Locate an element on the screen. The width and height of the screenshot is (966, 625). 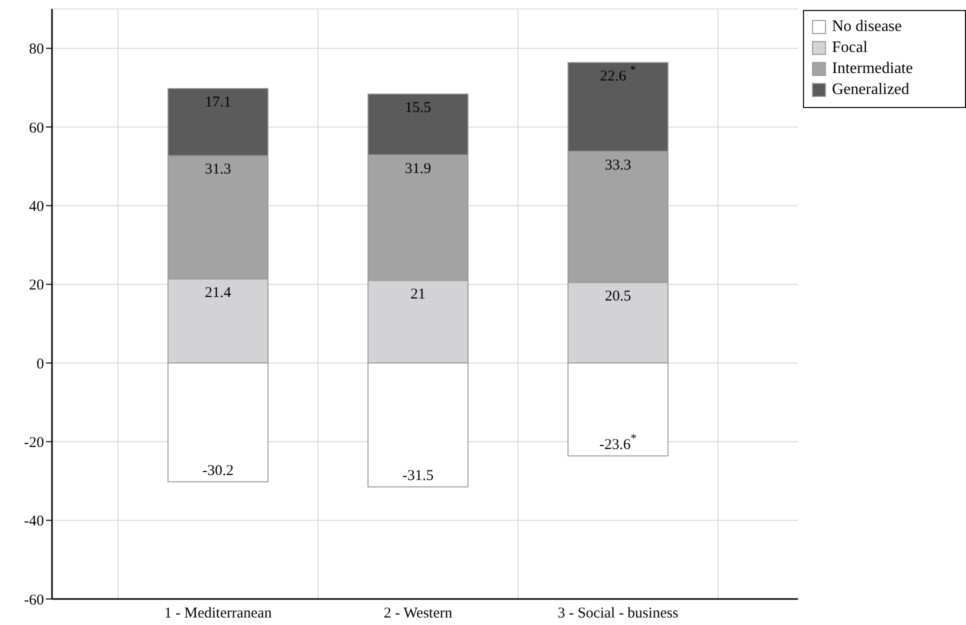
x-tick-label: 3 - Social - business is located at coordinates (618, 614).